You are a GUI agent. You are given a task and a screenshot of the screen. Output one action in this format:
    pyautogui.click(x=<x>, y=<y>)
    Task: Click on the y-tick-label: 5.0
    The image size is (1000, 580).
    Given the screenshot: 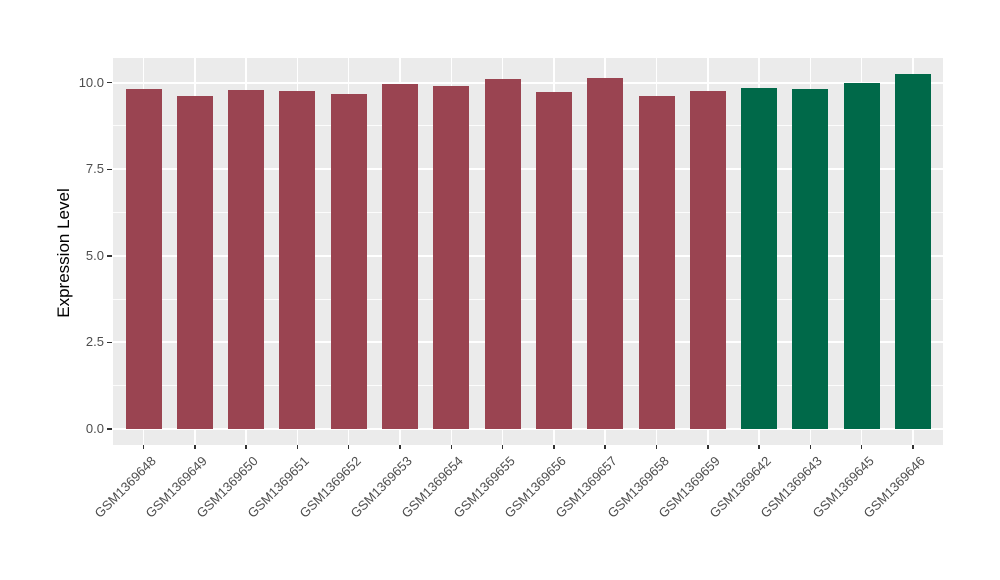 What is the action you would take?
    pyautogui.click(x=94, y=255)
    